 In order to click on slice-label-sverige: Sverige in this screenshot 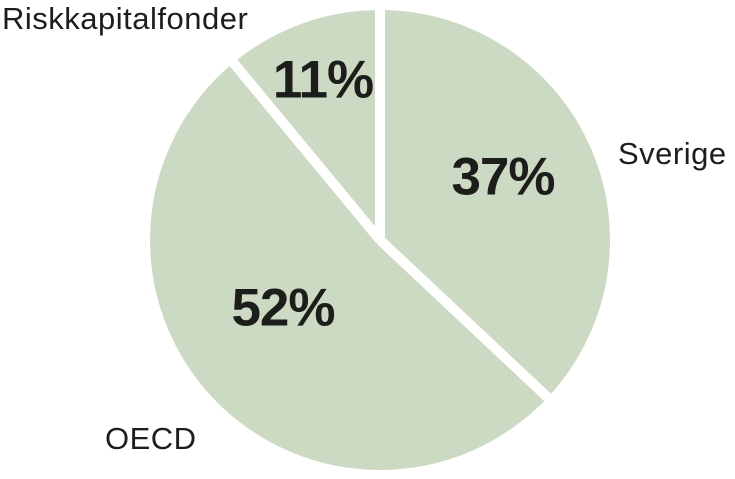, I will do `click(672, 153)`.